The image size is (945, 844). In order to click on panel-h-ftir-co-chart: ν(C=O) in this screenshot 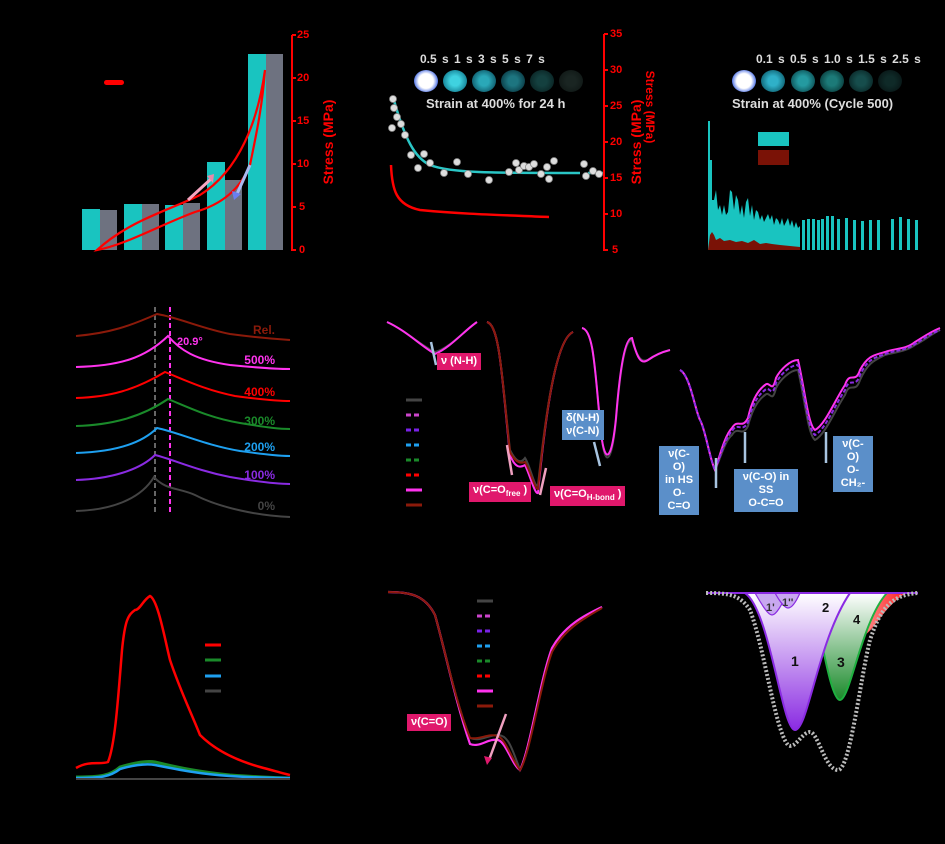, I will do `click(510, 685)`.